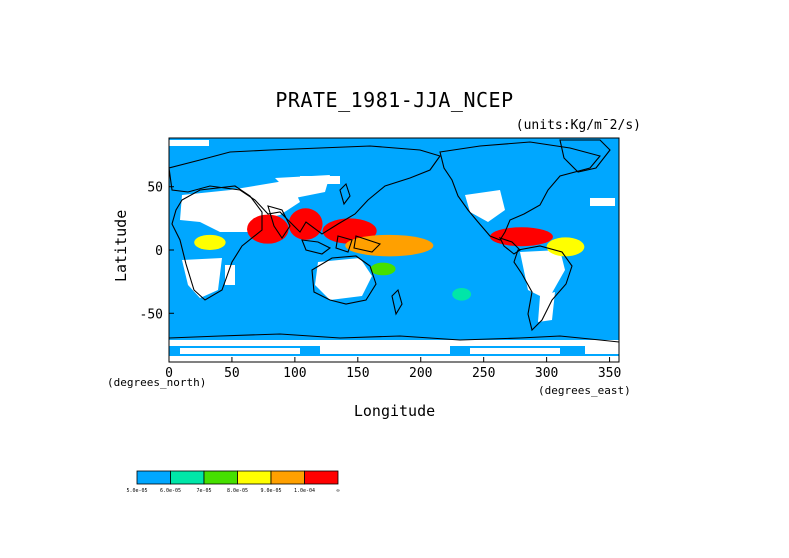  I want to click on colorbar-label: 1.0e-04, so click(304, 491).